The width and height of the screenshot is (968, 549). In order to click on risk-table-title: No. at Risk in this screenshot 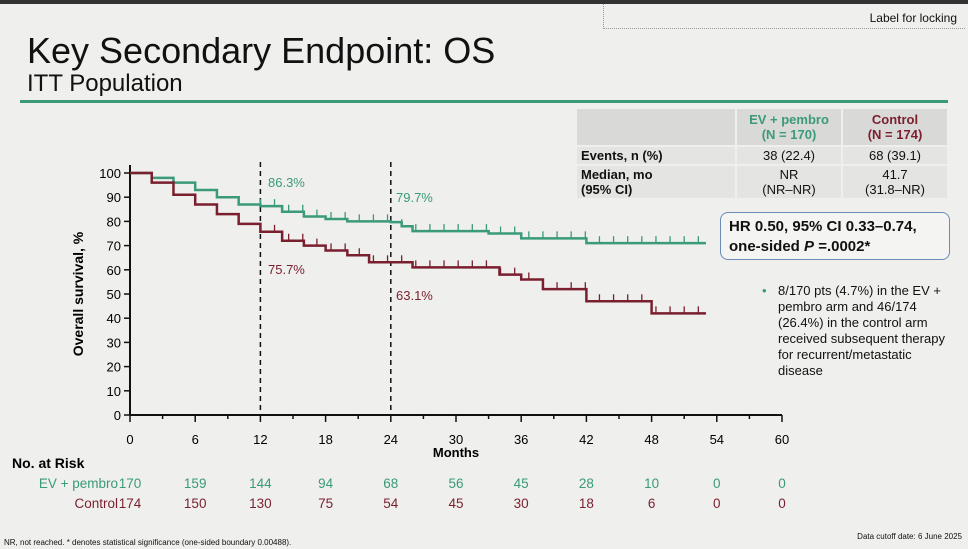, I will do `click(48, 463)`.